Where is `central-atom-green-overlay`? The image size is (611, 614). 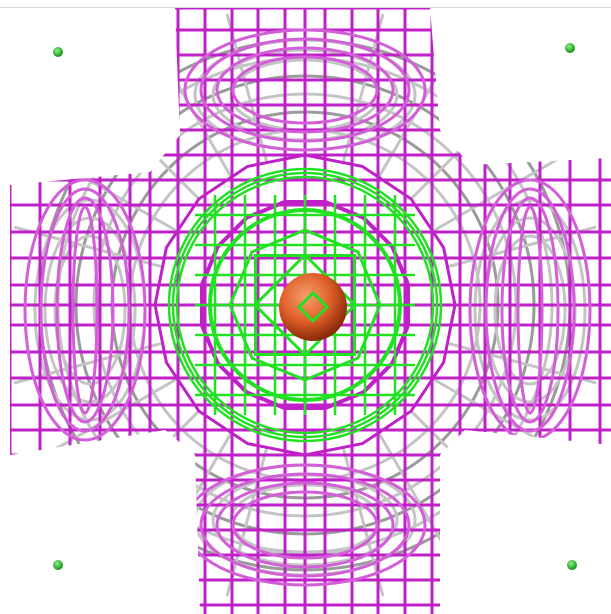
central-atom-green-overlay is located at coordinates (313, 307).